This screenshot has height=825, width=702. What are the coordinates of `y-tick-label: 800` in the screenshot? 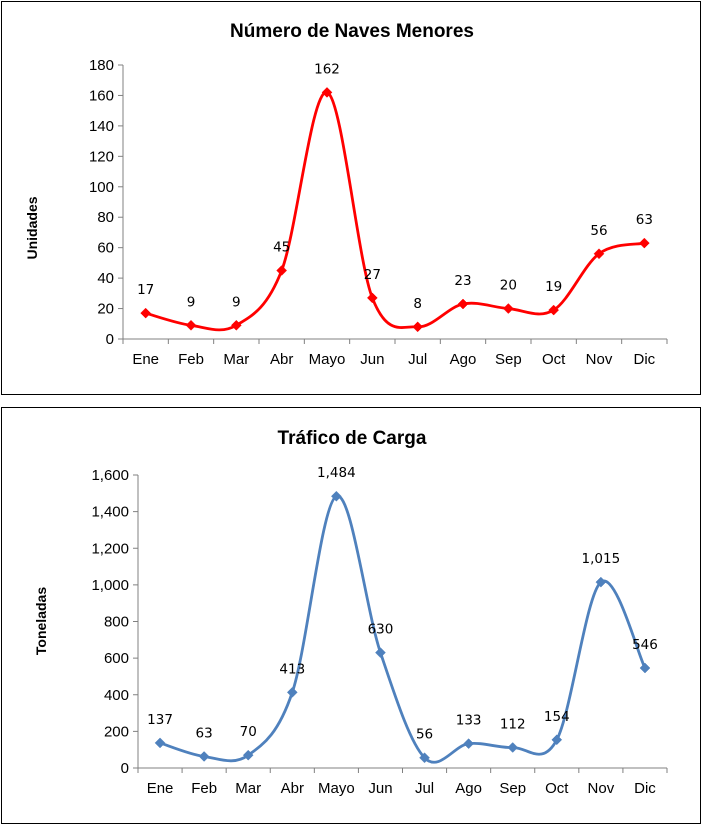 It's located at (116, 622).